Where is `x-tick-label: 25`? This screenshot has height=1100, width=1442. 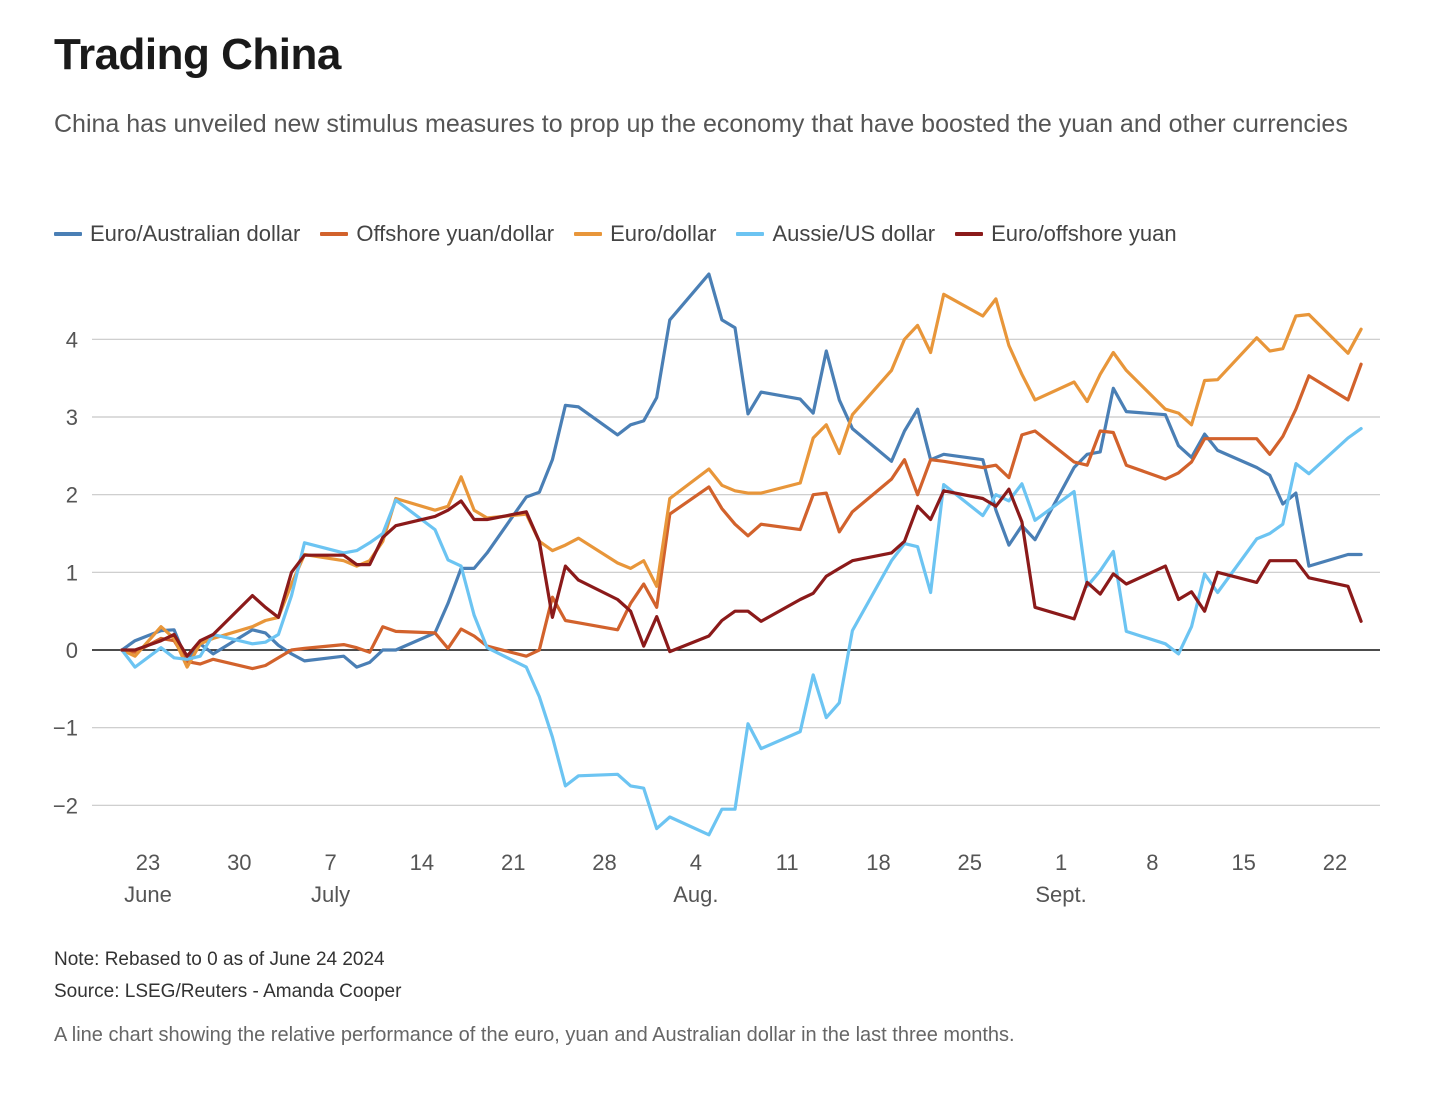 x-tick-label: 25 is located at coordinates (970, 862).